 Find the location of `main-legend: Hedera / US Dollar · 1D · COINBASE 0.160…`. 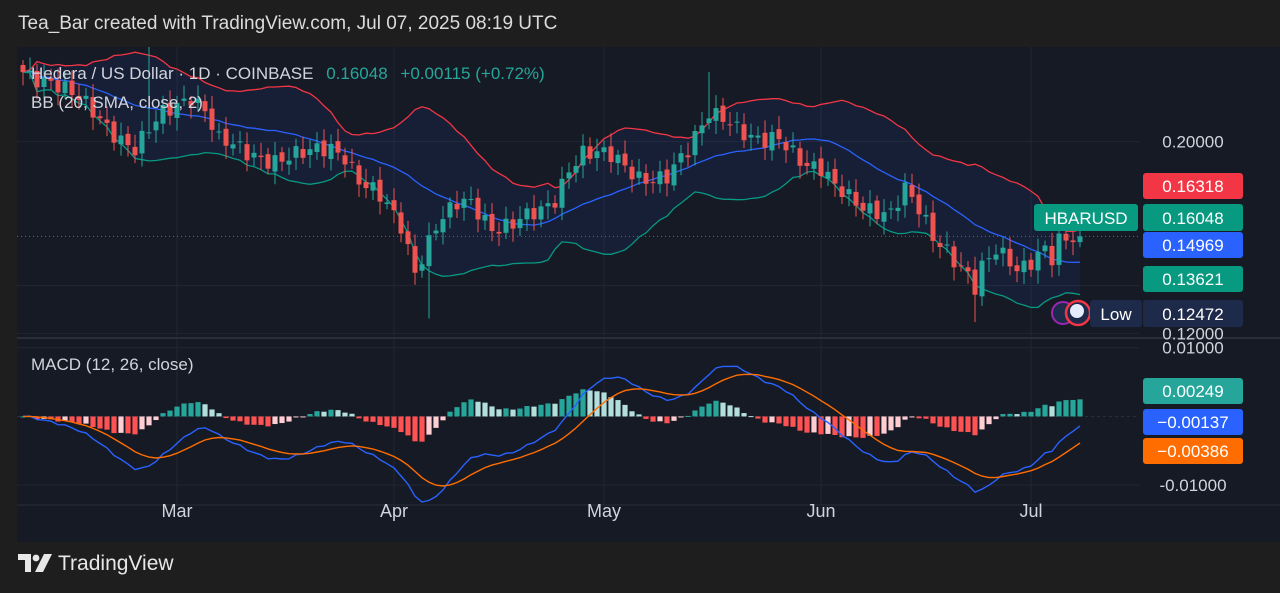

main-legend: Hedera / US Dollar · 1D · COINBASE 0.160… is located at coordinates (288, 88).